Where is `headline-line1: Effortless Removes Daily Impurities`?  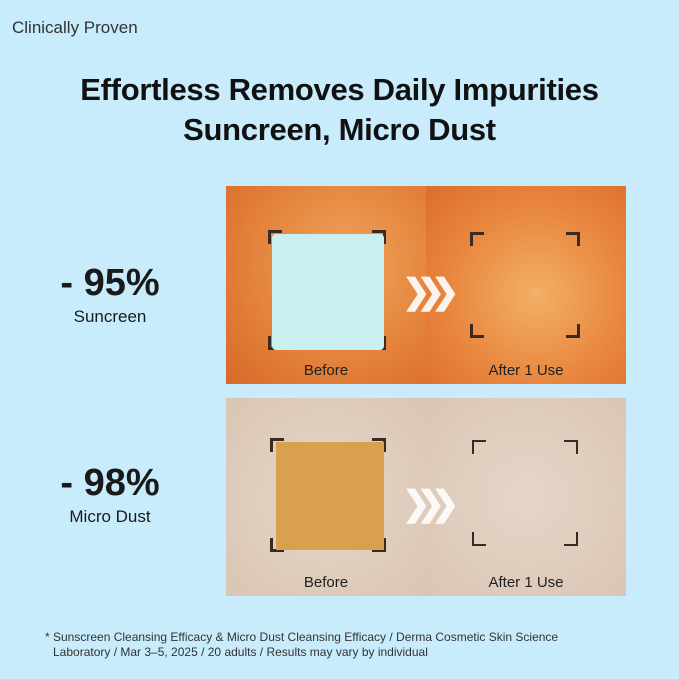 headline-line1: Effortless Removes Daily Impurities is located at coordinates (339, 89).